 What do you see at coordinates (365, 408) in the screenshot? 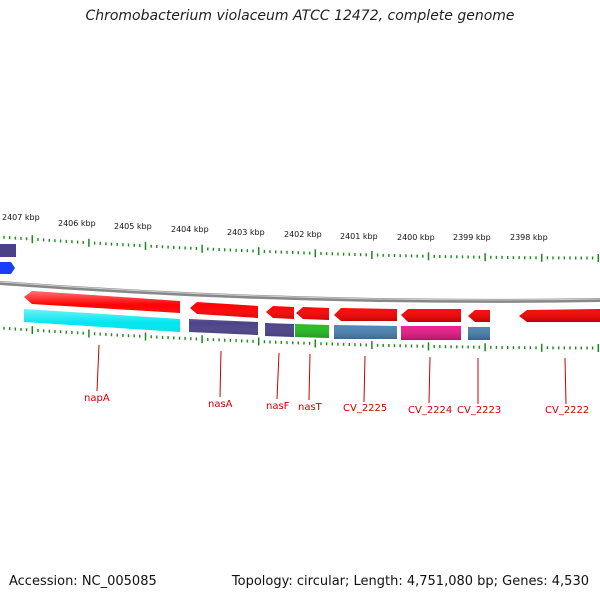
I see `gene-label-CV_2225: CV_2225` at bounding box center [365, 408].